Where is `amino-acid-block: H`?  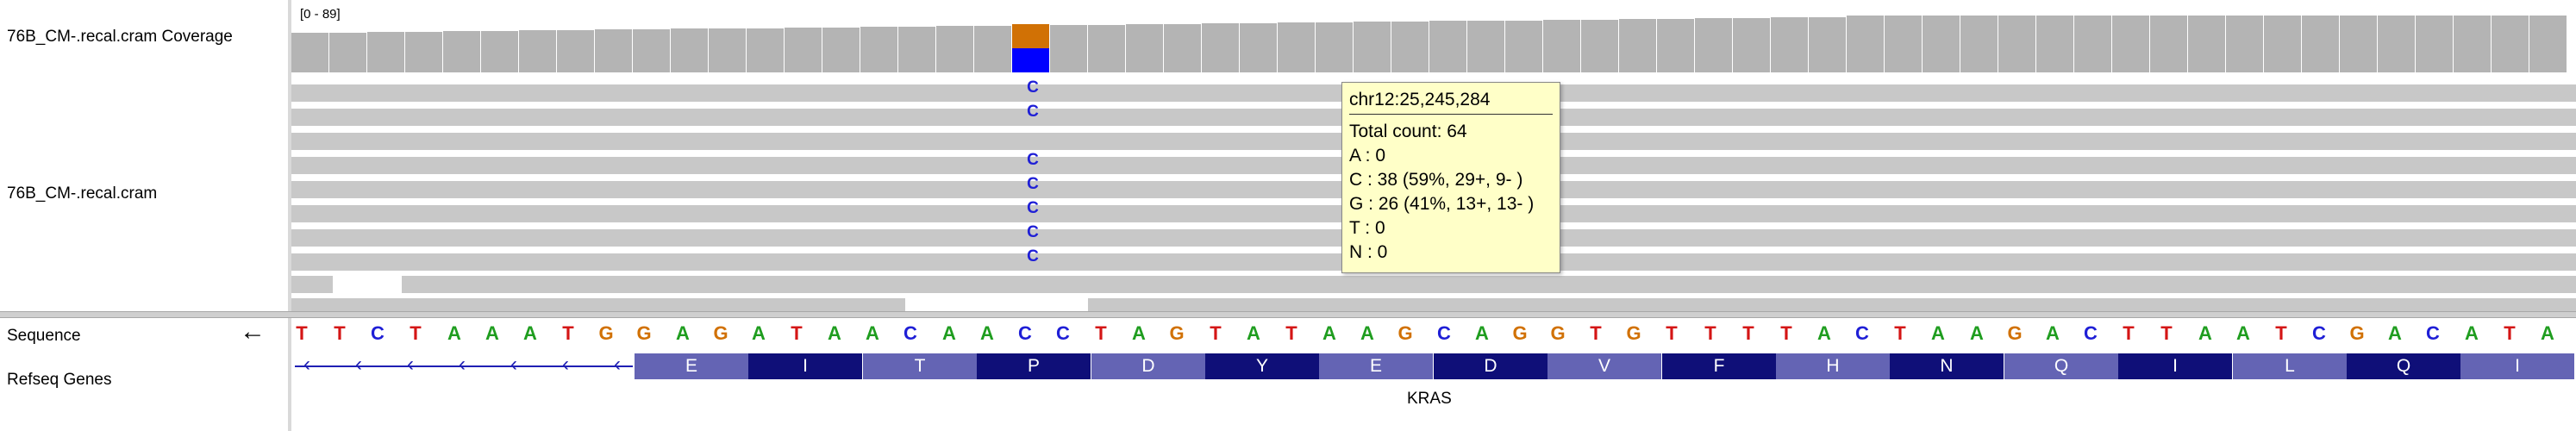
amino-acid-block: H is located at coordinates (1833, 366).